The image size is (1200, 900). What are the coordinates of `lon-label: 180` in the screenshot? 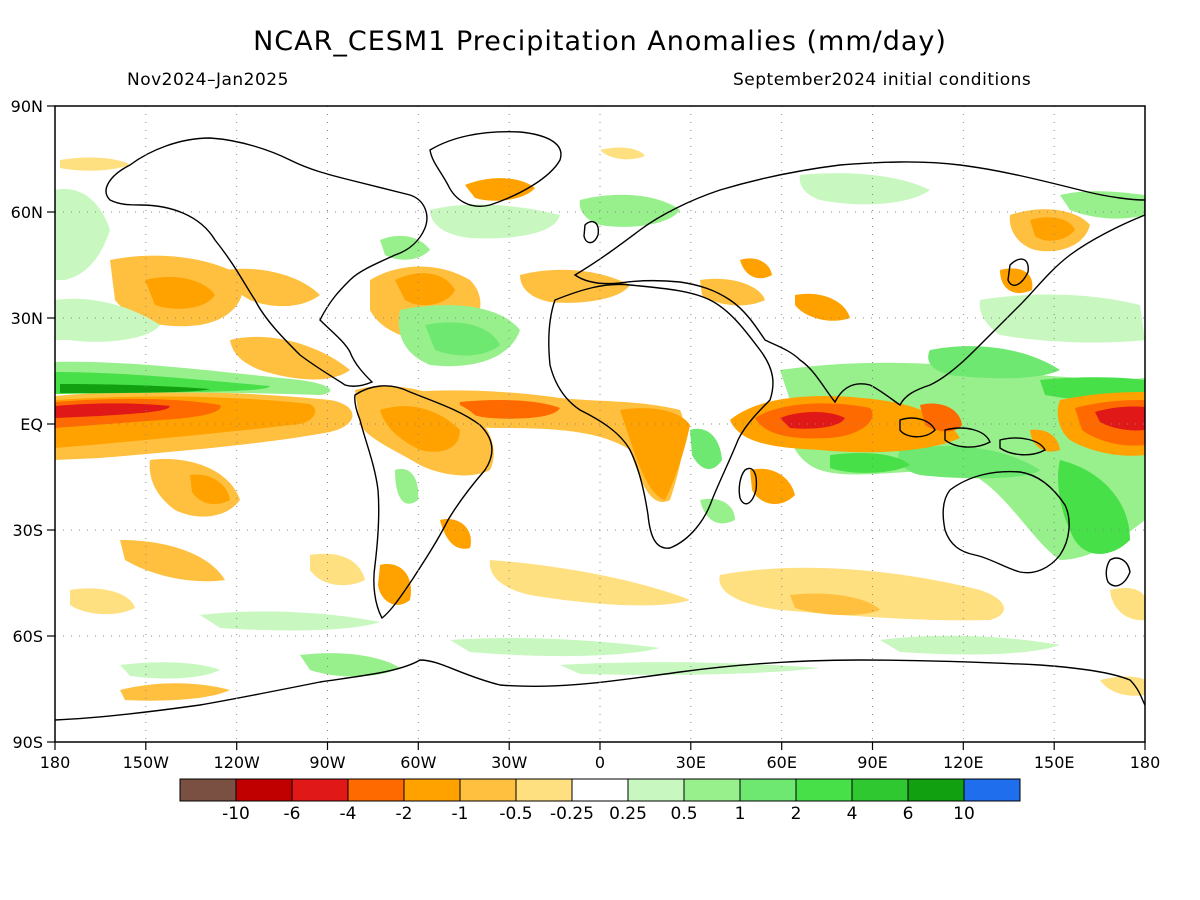 It's located at (1145, 762).